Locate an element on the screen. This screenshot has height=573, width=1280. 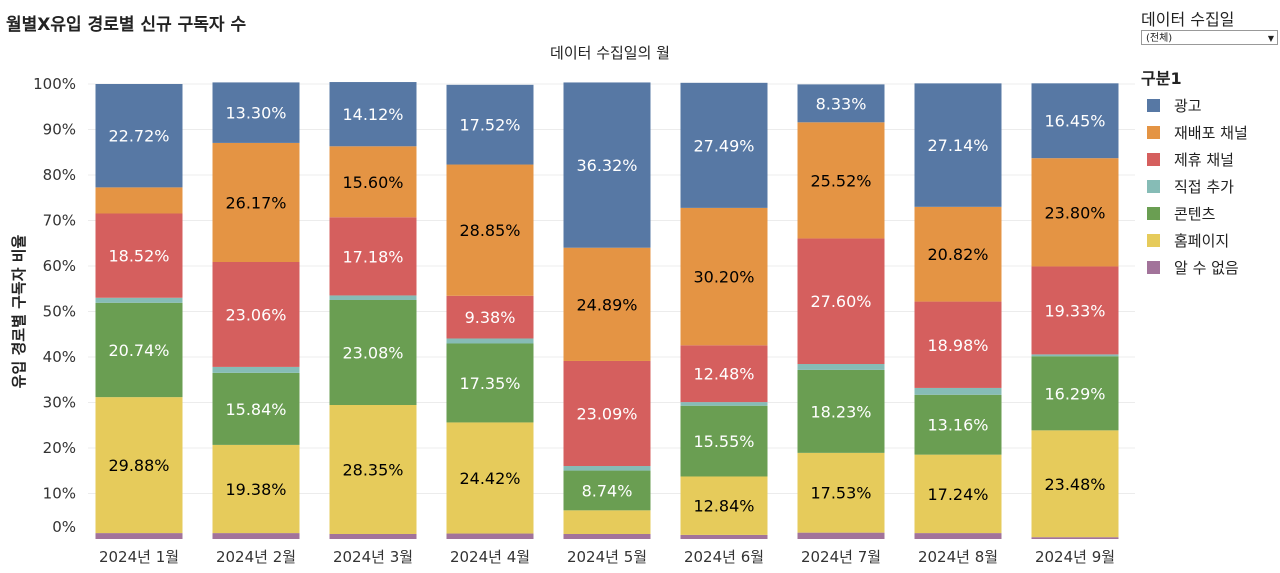
y-tick-label: 40% is located at coordinates (59, 357).